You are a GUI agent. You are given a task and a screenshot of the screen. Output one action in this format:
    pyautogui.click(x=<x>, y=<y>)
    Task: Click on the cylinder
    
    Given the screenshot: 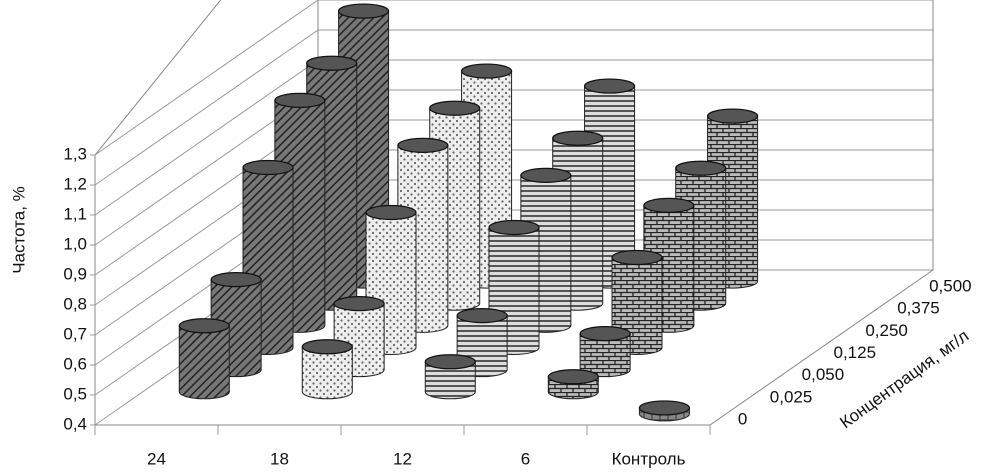 What is the action you would take?
    pyautogui.click(x=204, y=358)
    